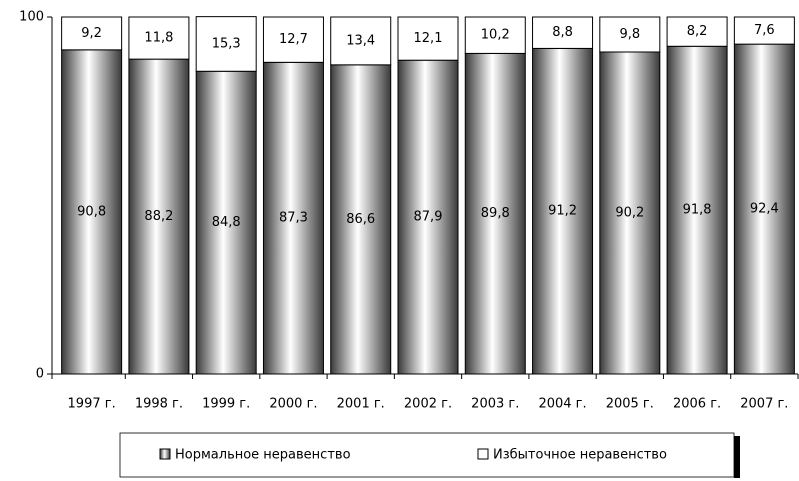 The height and width of the screenshot is (481, 799). I want to click on data-label: 12,1, so click(428, 38).